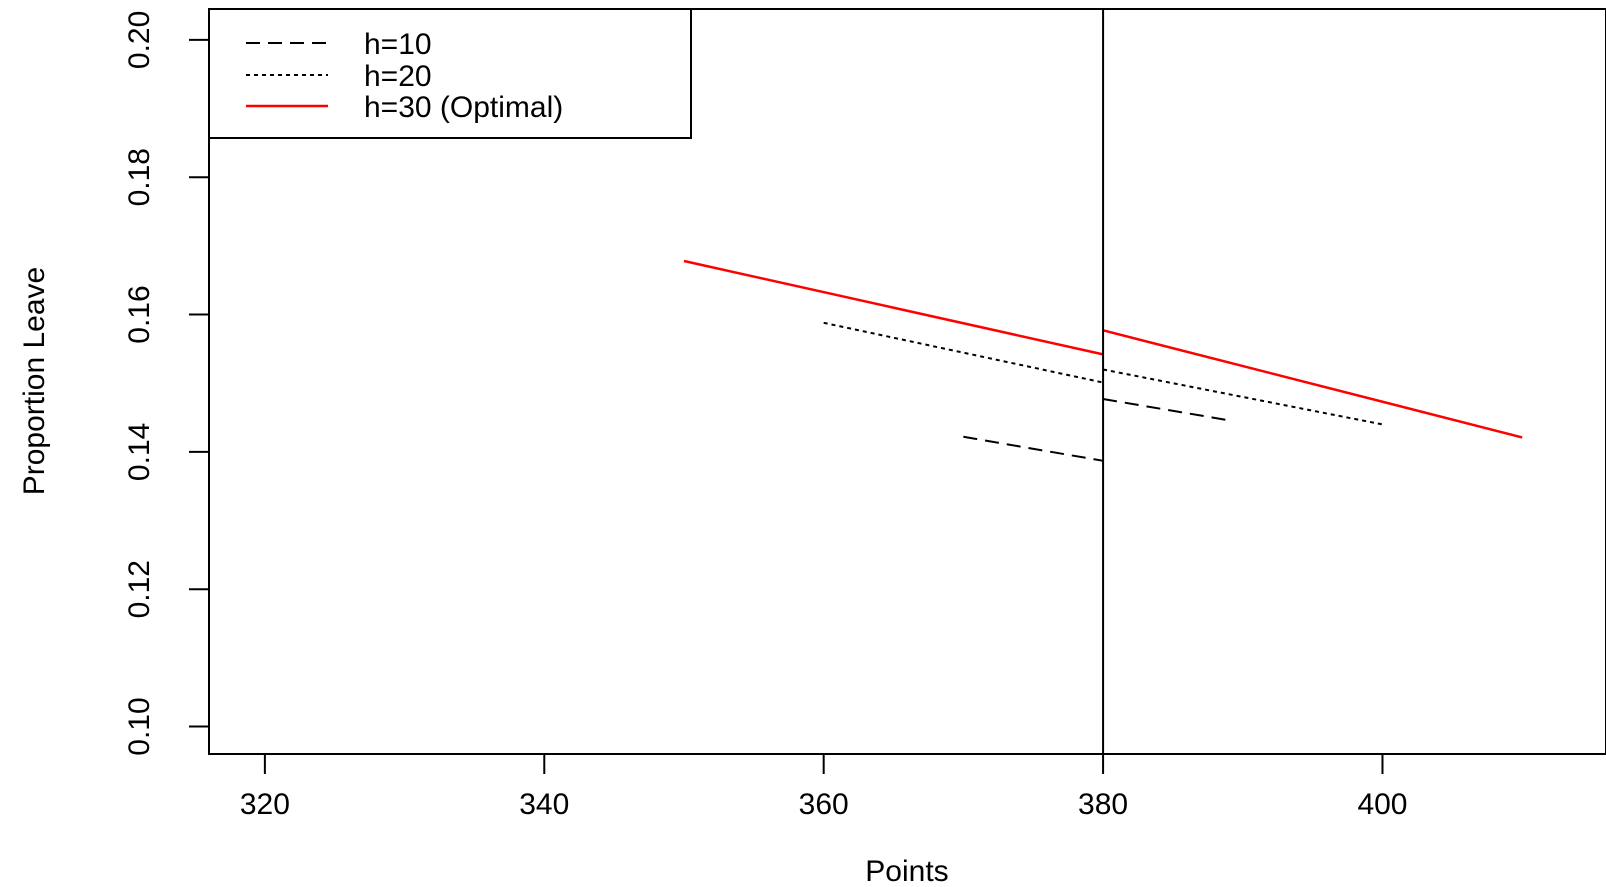 This screenshot has height=887, width=1606. Describe the element at coordinates (1103, 804) in the screenshot. I see `x-tick-label: 380` at that location.